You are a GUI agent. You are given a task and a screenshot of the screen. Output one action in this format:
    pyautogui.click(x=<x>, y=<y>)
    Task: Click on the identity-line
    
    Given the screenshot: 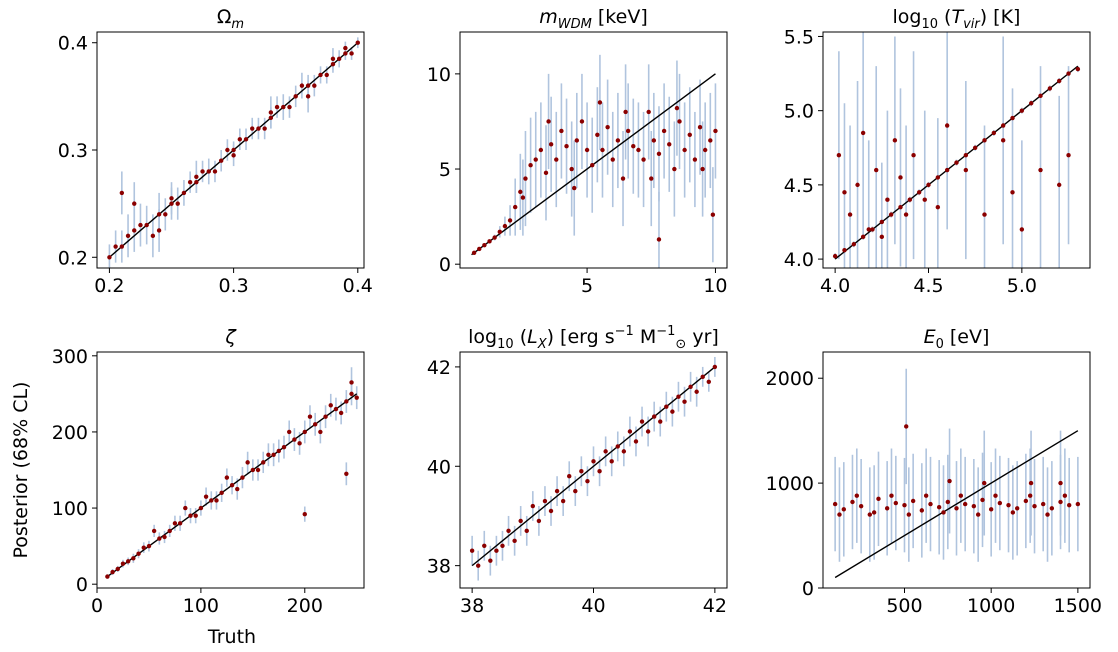 What is the action you would take?
    pyautogui.click(x=593, y=466)
    